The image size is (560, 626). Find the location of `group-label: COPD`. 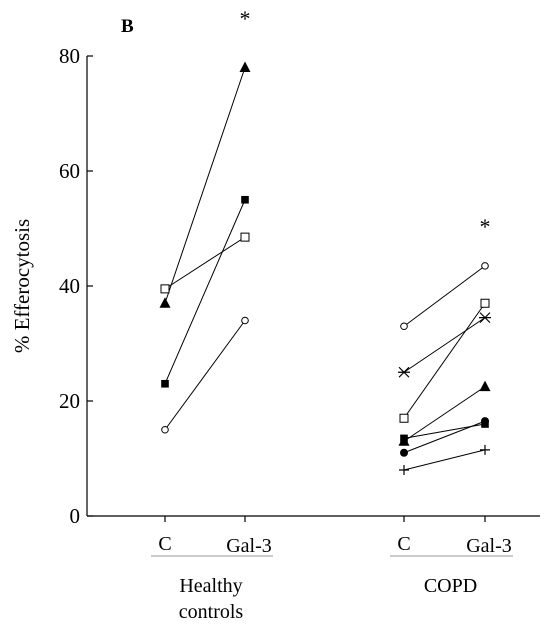

group-label: COPD is located at coordinates (450, 586).